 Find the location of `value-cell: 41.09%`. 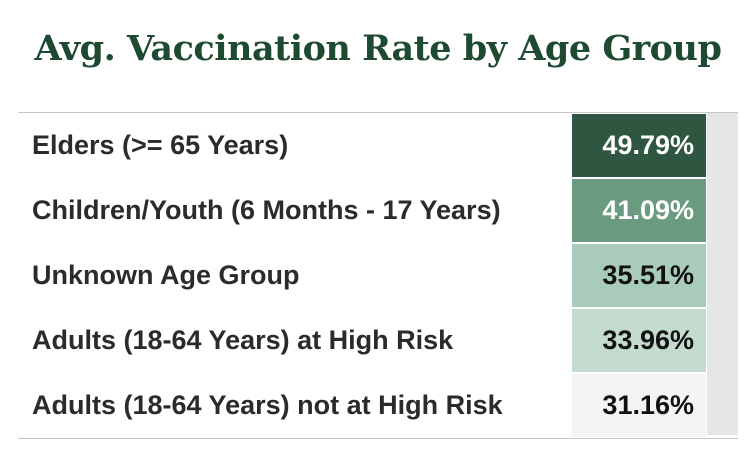

value-cell: 41.09% is located at coordinates (639, 210).